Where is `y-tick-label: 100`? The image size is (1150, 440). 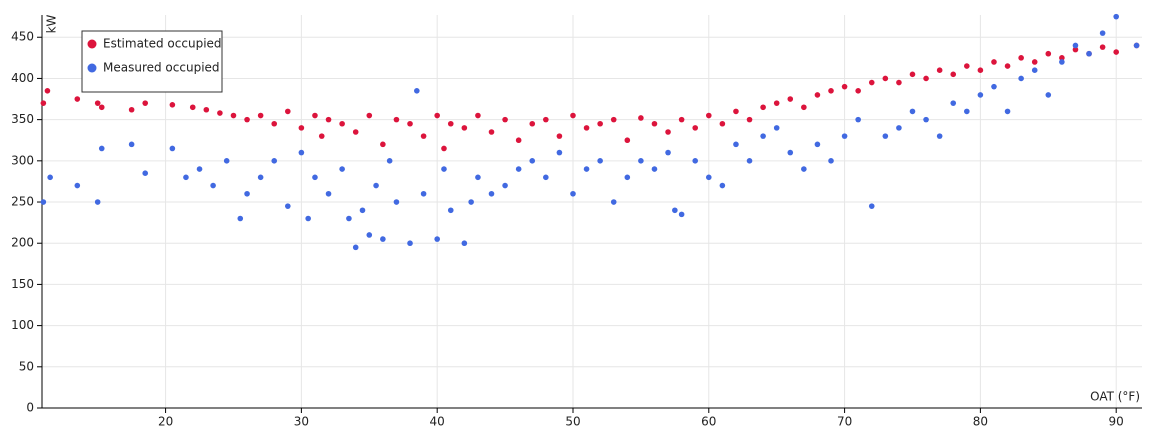
y-tick-label: 100 is located at coordinates (22, 325).